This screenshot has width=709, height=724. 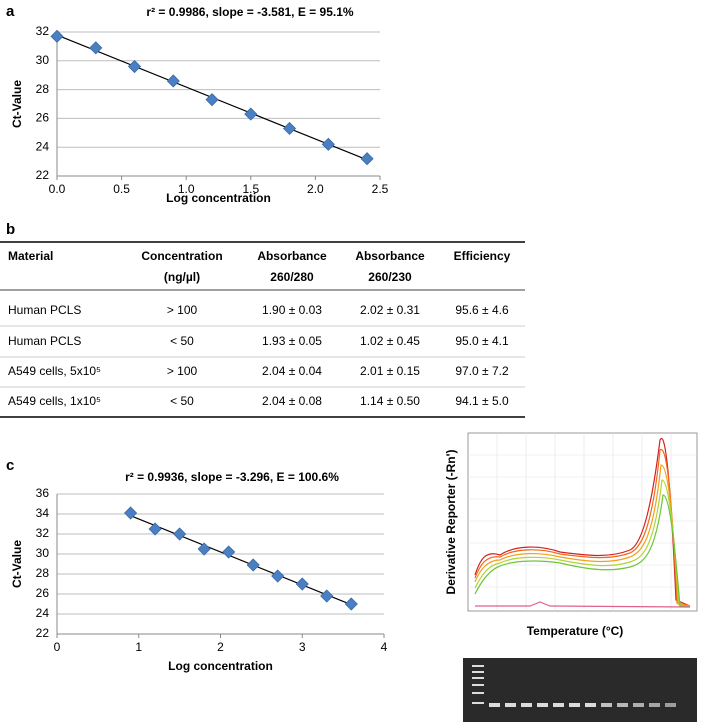 What do you see at coordinates (292, 371) in the screenshot?
I see `table-cell: 2.04 ± 0.04` at bounding box center [292, 371].